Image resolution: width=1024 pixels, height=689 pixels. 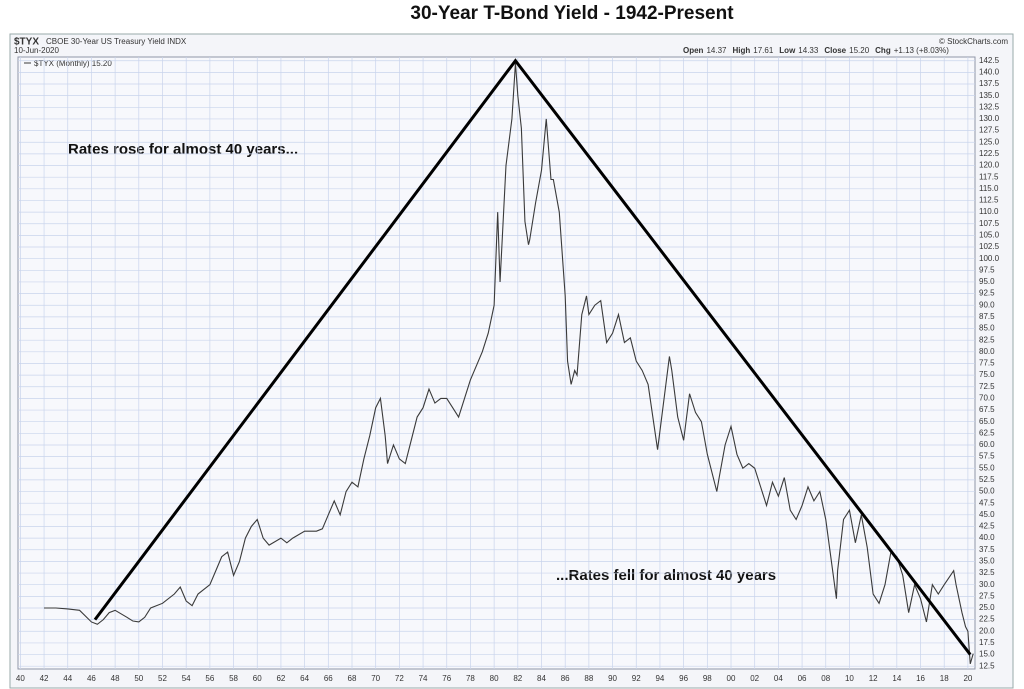 What do you see at coordinates (517, 678) in the screenshot?
I see `x-tick-label: 82` at bounding box center [517, 678].